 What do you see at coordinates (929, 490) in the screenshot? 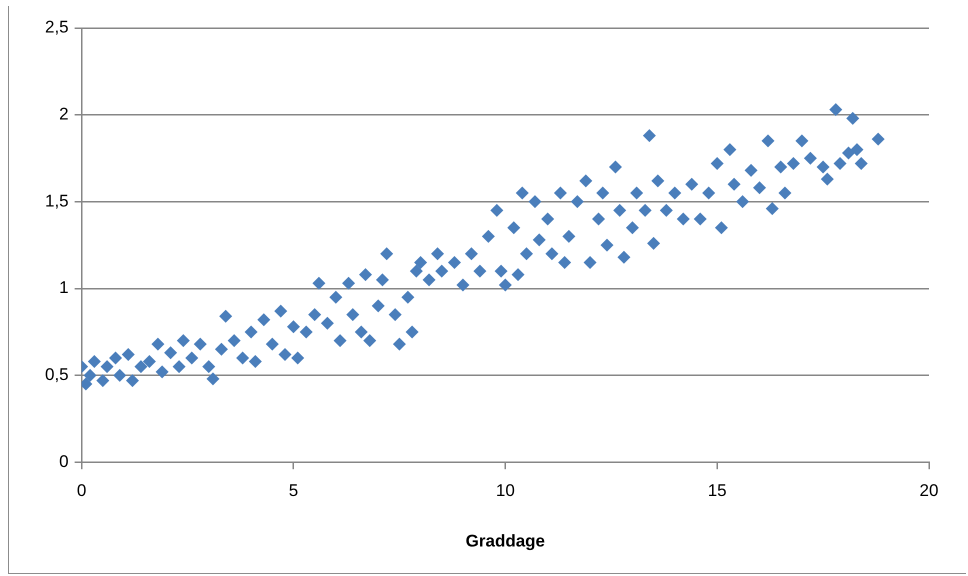
I see `x-tick-label: 20` at bounding box center [929, 490].